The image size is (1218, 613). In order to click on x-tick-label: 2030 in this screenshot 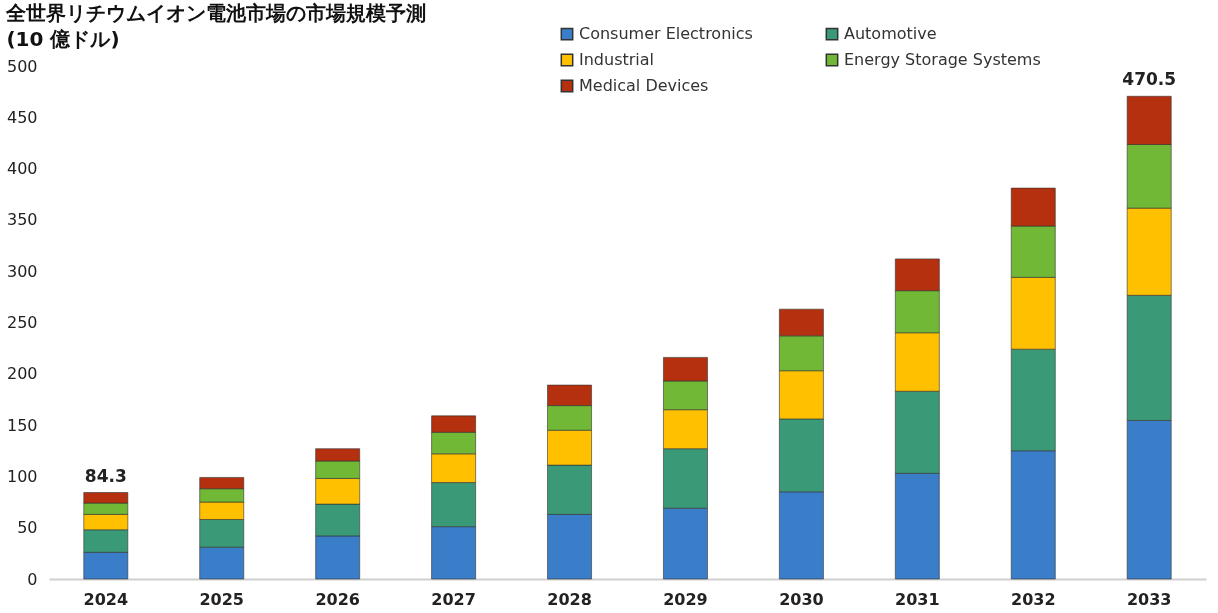, I will do `click(801, 599)`.